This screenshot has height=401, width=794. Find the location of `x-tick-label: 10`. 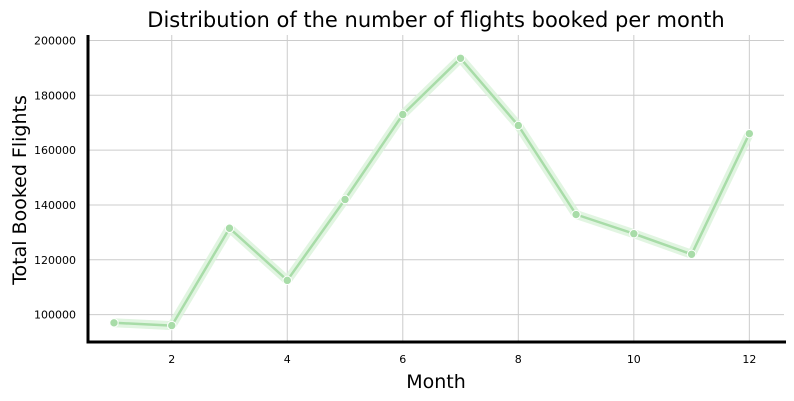

x-tick-label: 10 is located at coordinates (634, 359).